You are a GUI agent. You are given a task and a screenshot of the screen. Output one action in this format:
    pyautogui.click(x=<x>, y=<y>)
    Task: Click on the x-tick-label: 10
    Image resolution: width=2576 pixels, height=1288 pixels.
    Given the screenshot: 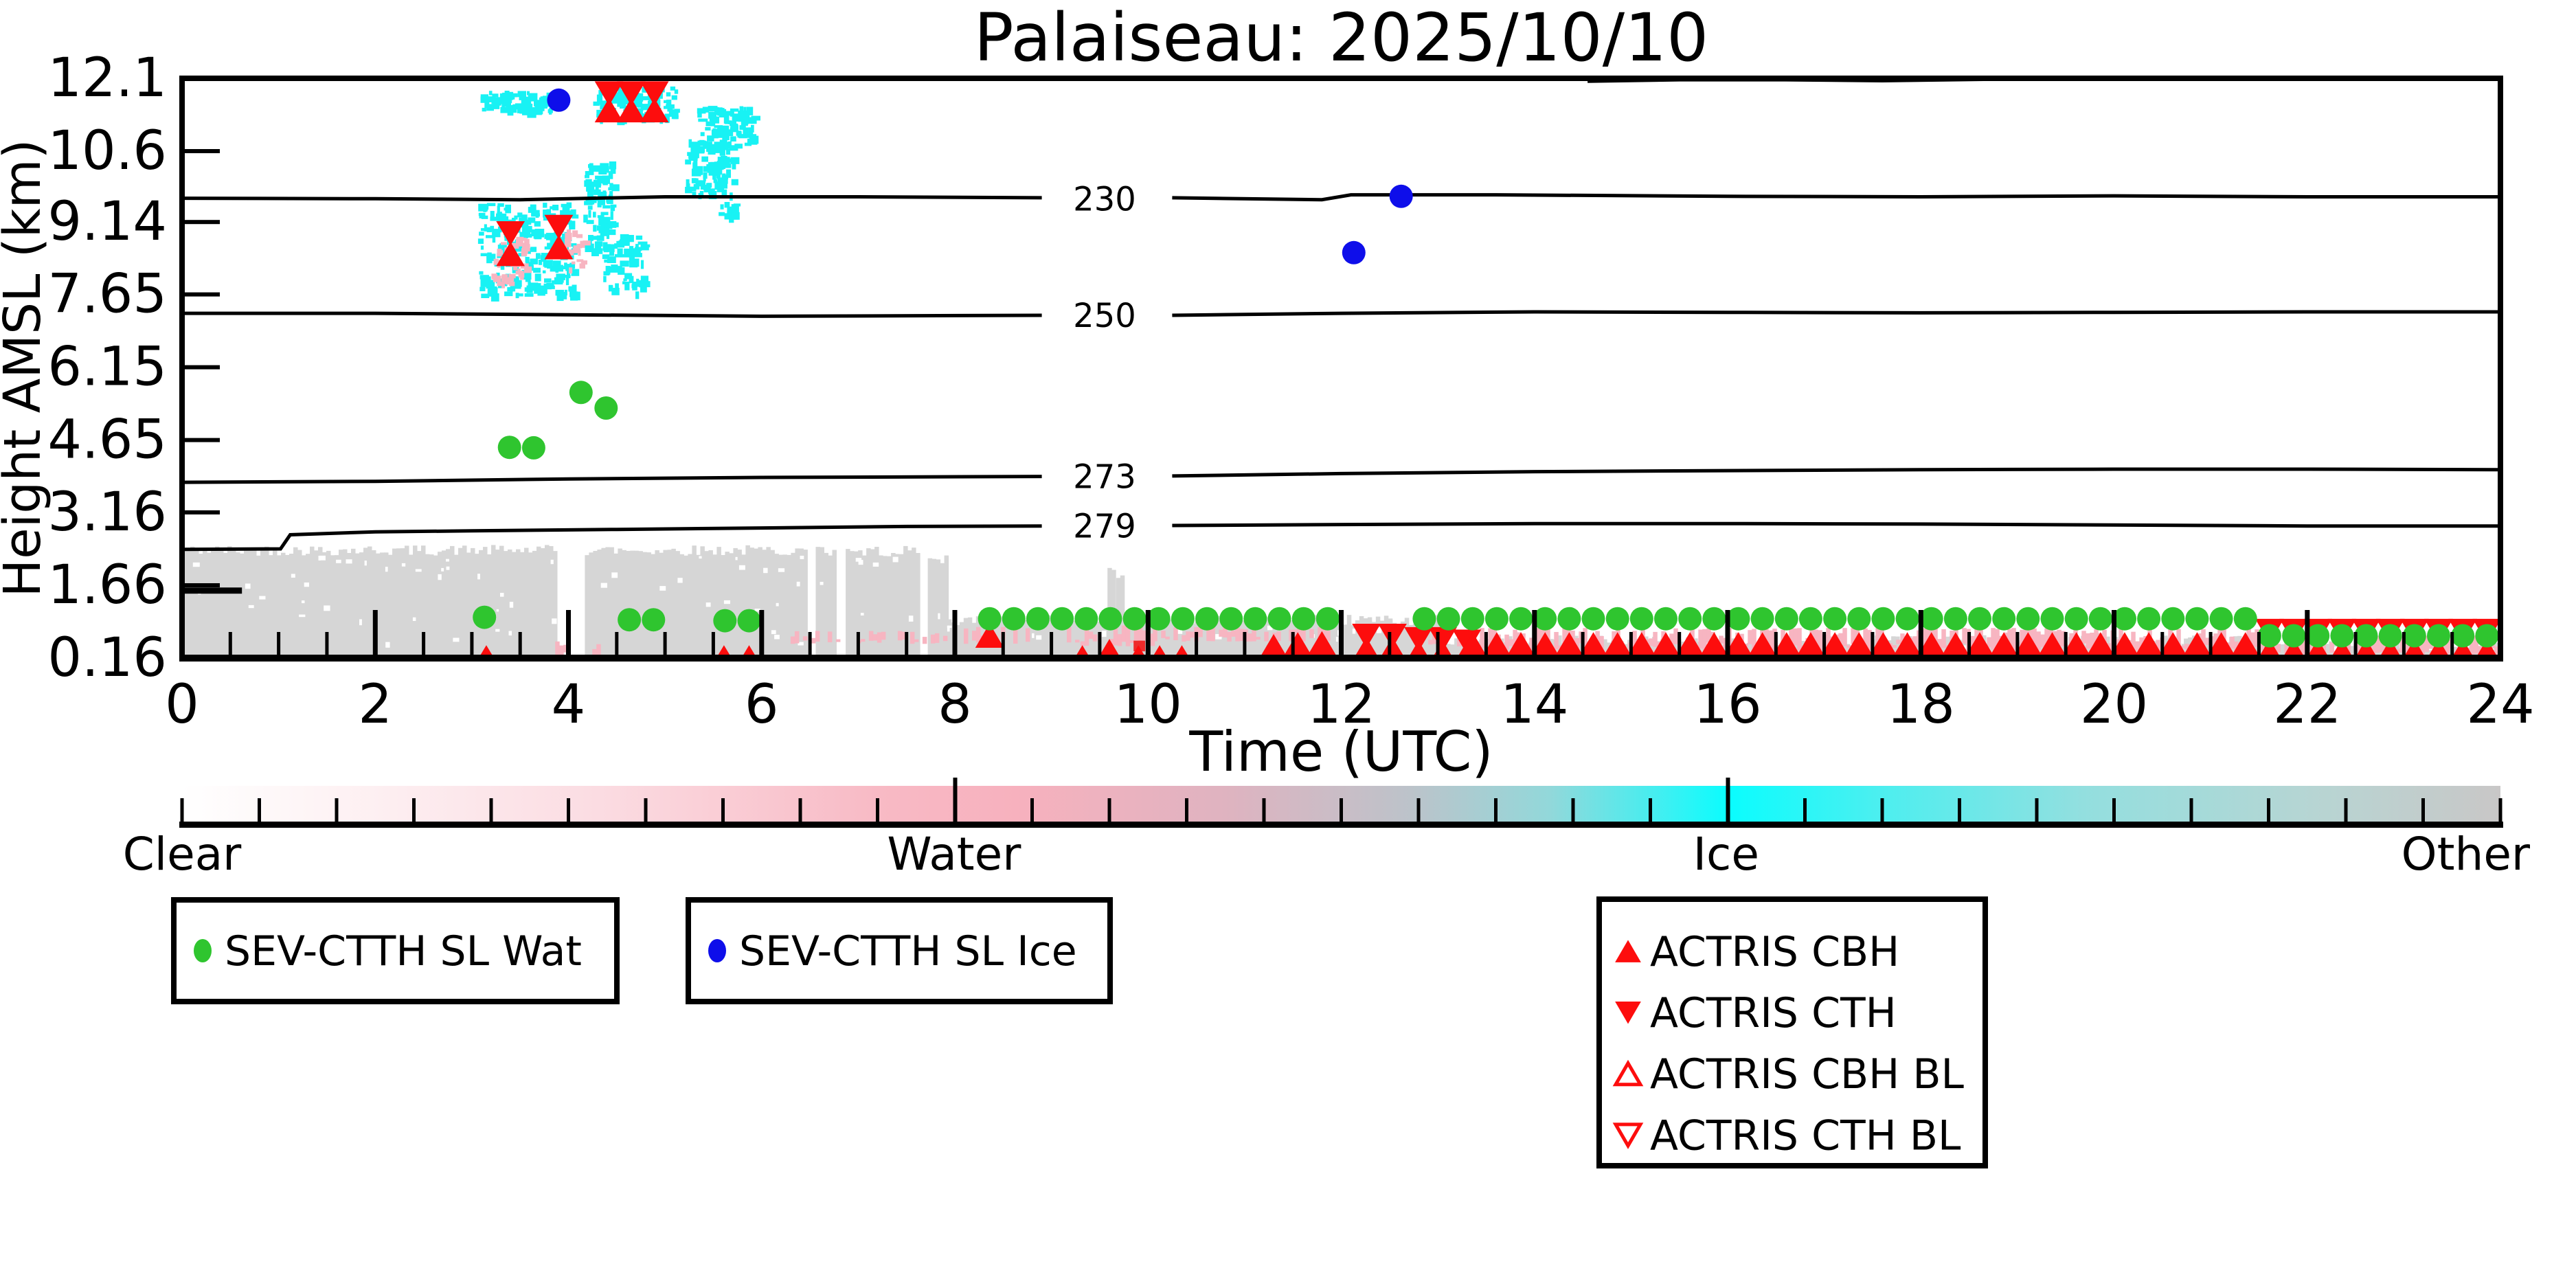 What is the action you would take?
    pyautogui.click(x=1148, y=705)
    